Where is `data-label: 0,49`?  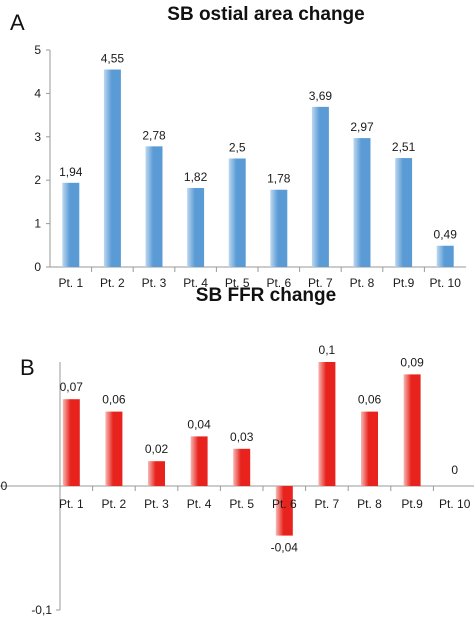
data-label: 0,49 is located at coordinates (446, 235).